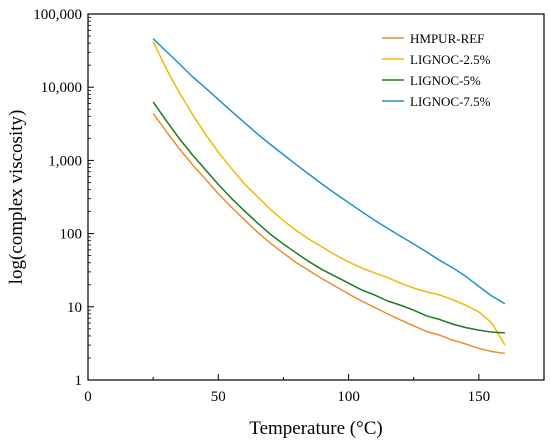 This screenshot has width=550, height=443. What do you see at coordinates (447, 38) in the screenshot?
I see `legend-label: HMPUR-REF` at bounding box center [447, 38].